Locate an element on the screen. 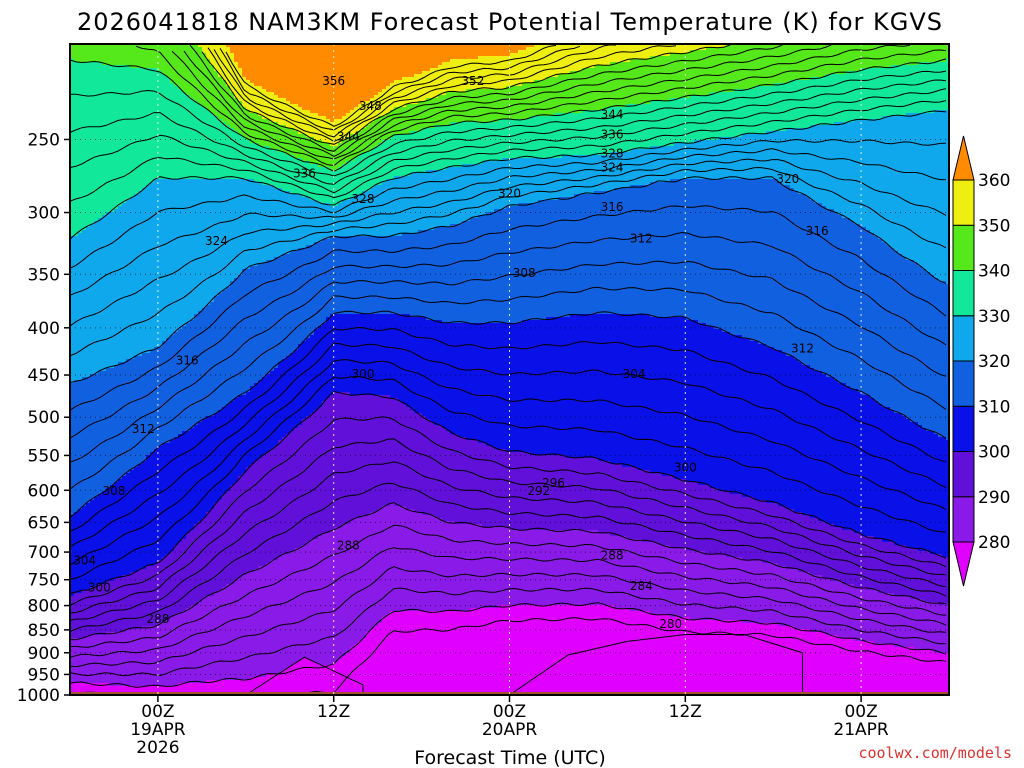 This screenshot has width=1024, height=768. x-tick-label: 00Z is located at coordinates (157, 712).